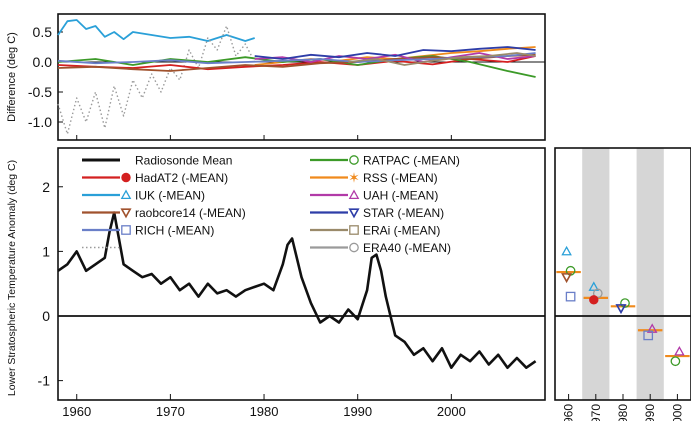 The width and height of the screenshot is (691, 421). I want to click on legend-label: UAH (-MEAN), so click(400, 196).